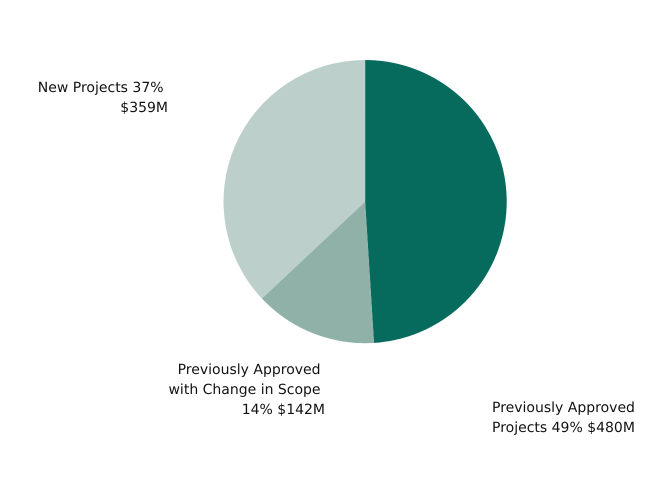 Image resolution: width=652 pixels, height=480 pixels. Describe the element at coordinates (283, 410) in the screenshot. I see `data-label: 14% $142M` at that location.